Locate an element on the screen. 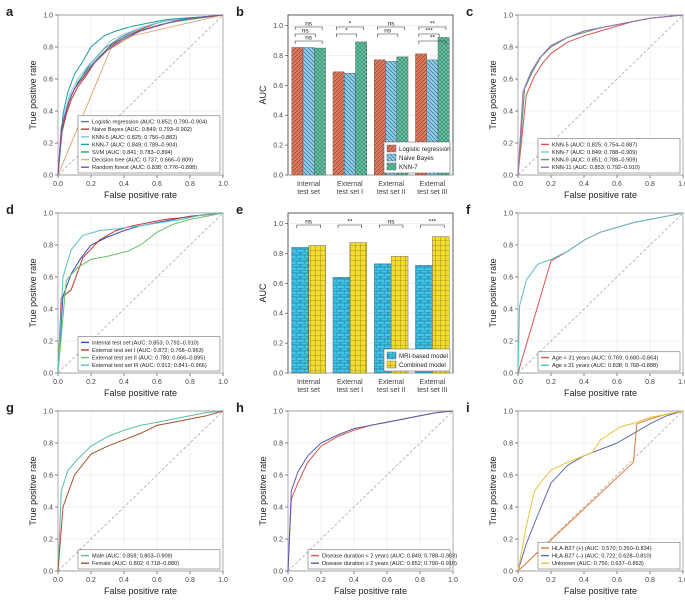 Image resolution: width=685 pixels, height=601 pixels. legend-label: Female (AUC: 0.802; 0.718–0.880) is located at coordinates (135, 564).